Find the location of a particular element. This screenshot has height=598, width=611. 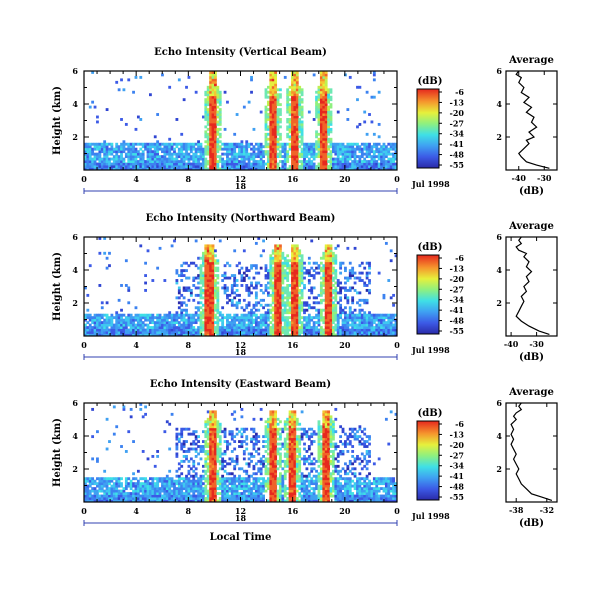

average-title: Average is located at coordinates (531, 60).